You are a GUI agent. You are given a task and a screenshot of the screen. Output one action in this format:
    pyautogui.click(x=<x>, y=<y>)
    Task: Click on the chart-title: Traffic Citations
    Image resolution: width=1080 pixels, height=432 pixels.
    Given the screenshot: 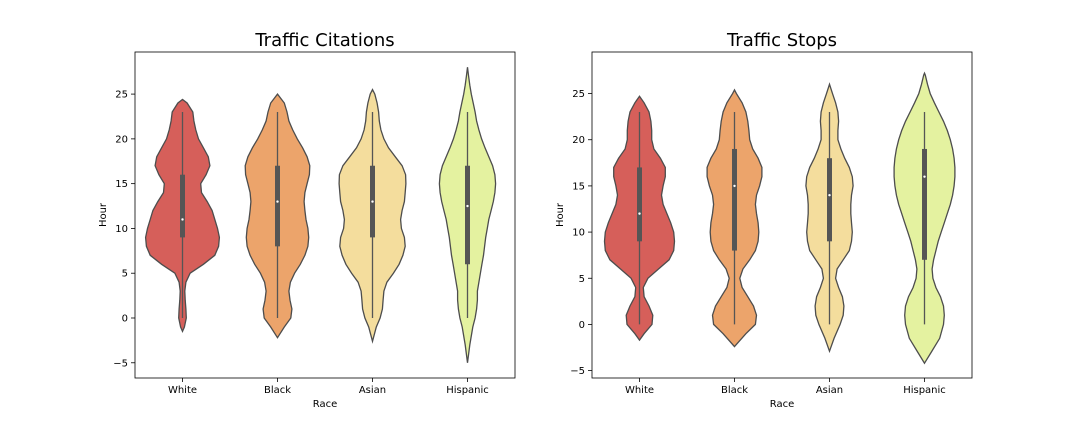 What is the action you would take?
    pyautogui.click(x=324, y=40)
    